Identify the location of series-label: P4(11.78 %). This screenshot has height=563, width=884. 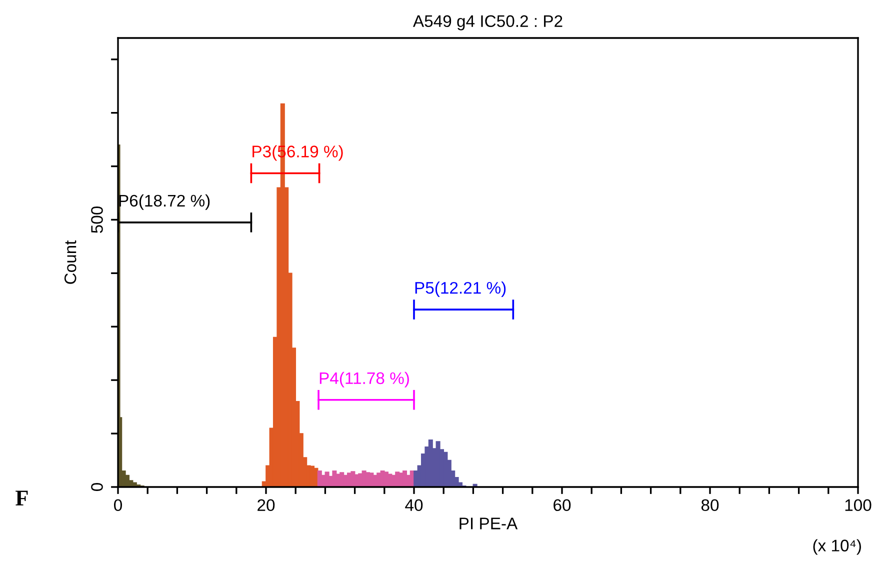
(364, 380).